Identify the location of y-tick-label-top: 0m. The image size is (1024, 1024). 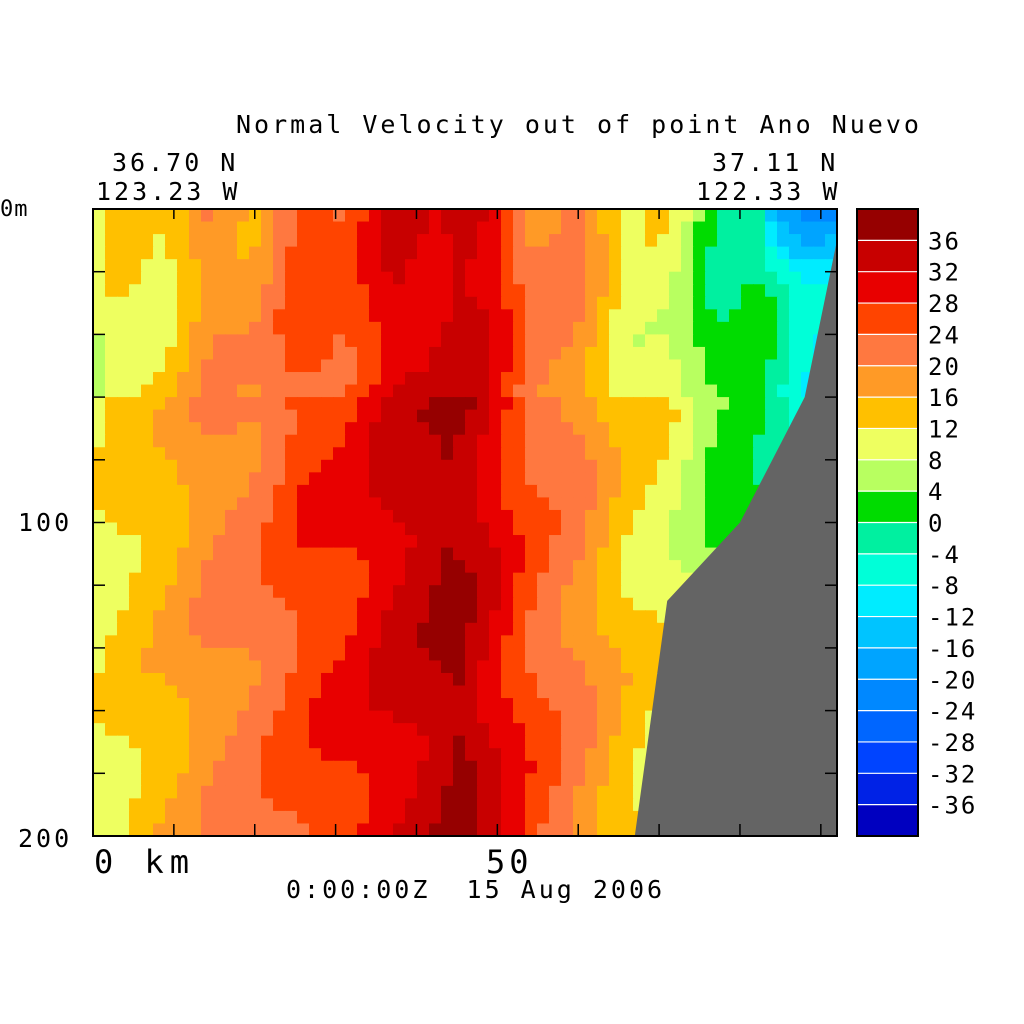
(14, 209).